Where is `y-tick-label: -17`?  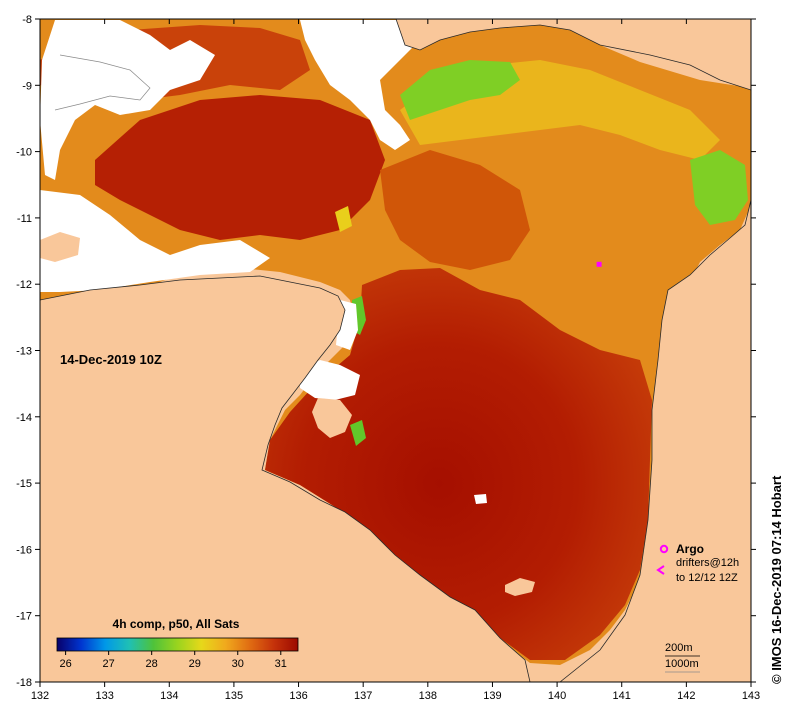
y-tick-label: -17 is located at coordinates (24, 617).